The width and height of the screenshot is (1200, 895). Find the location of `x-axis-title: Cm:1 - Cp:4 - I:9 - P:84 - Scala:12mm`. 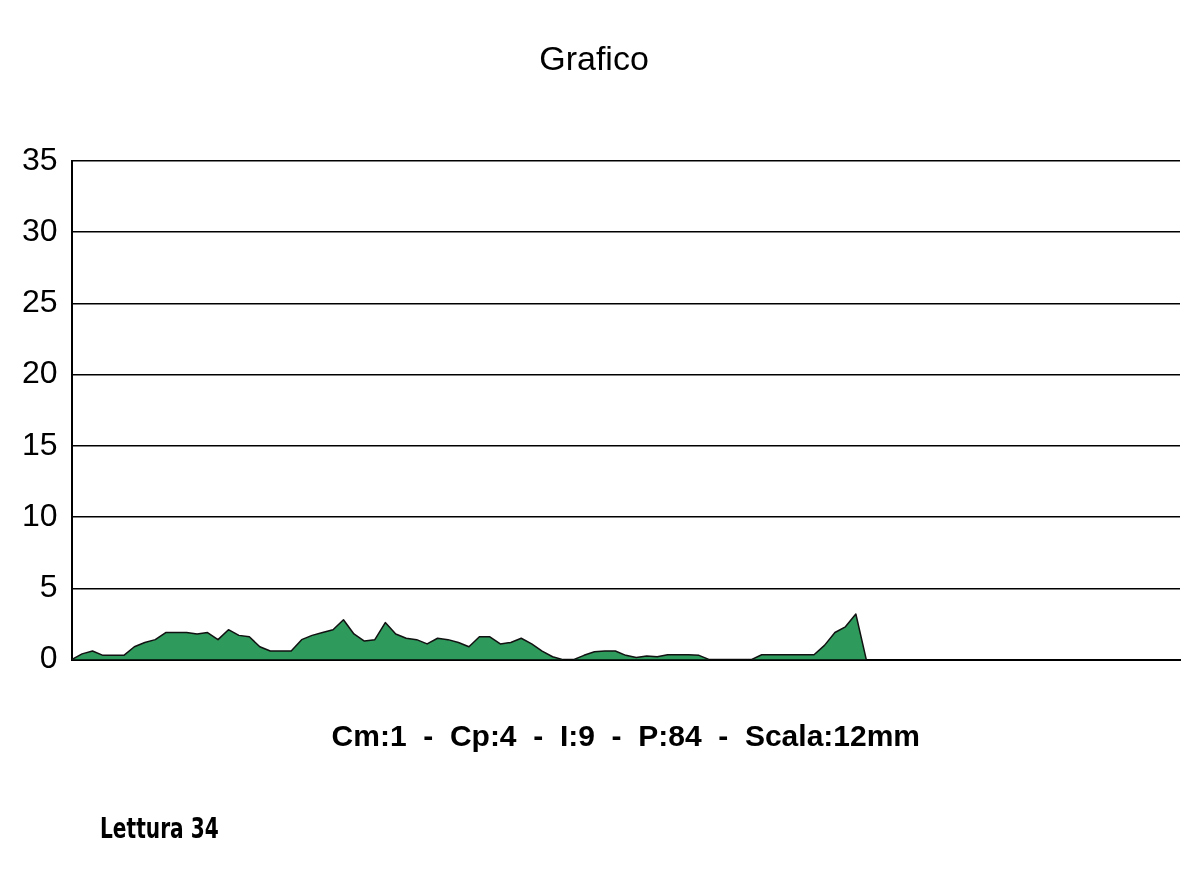

x-axis-title: Cm:1 - Cp:4 - I:9 - P:84 - Scala:12mm is located at coordinates (626, 736).